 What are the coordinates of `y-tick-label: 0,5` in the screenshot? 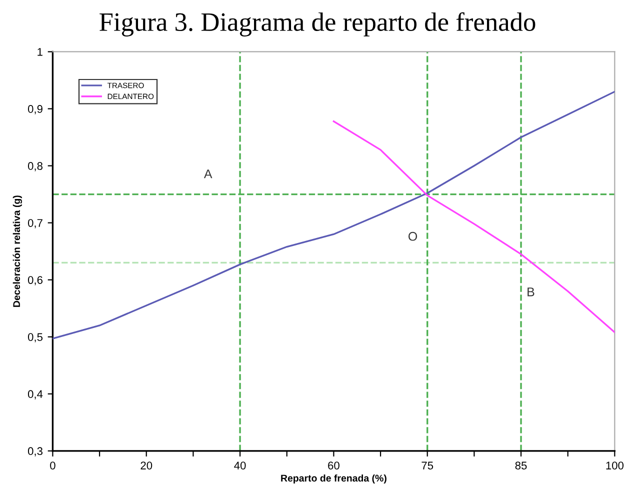 It's located at (35, 337).